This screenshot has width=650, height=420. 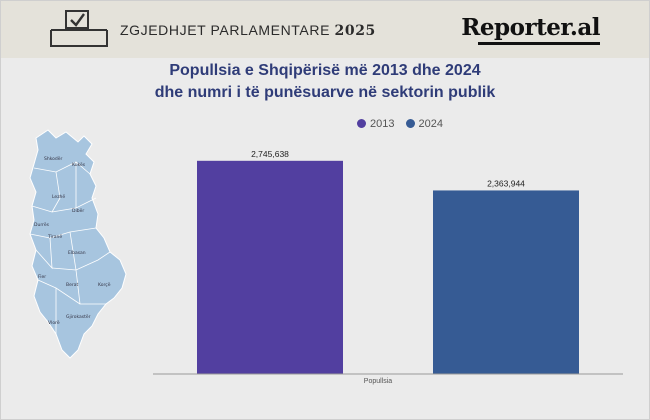 What do you see at coordinates (58, 197) in the screenshot?
I see `map-label-lezhe: Lezhë` at bounding box center [58, 197].